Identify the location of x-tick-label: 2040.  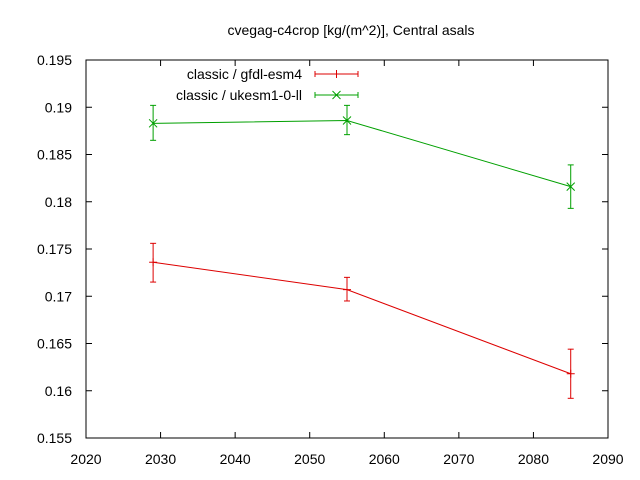
(235, 459).